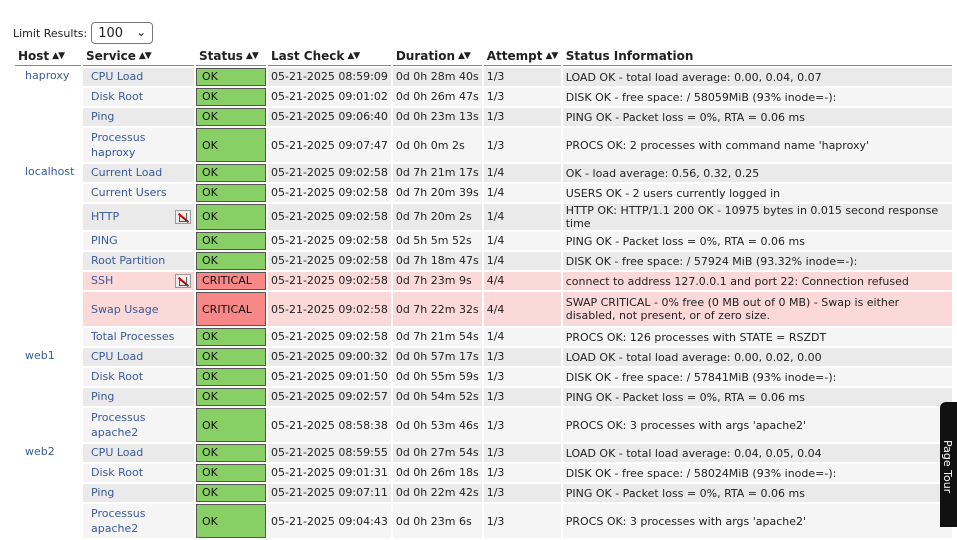 The width and height of the screenshot is (957, 540). What do you see at coordinates (437, 337) in the screenshot?
I see `duration: 0d 7h 21m 54s` at bounding box center [437, 337].